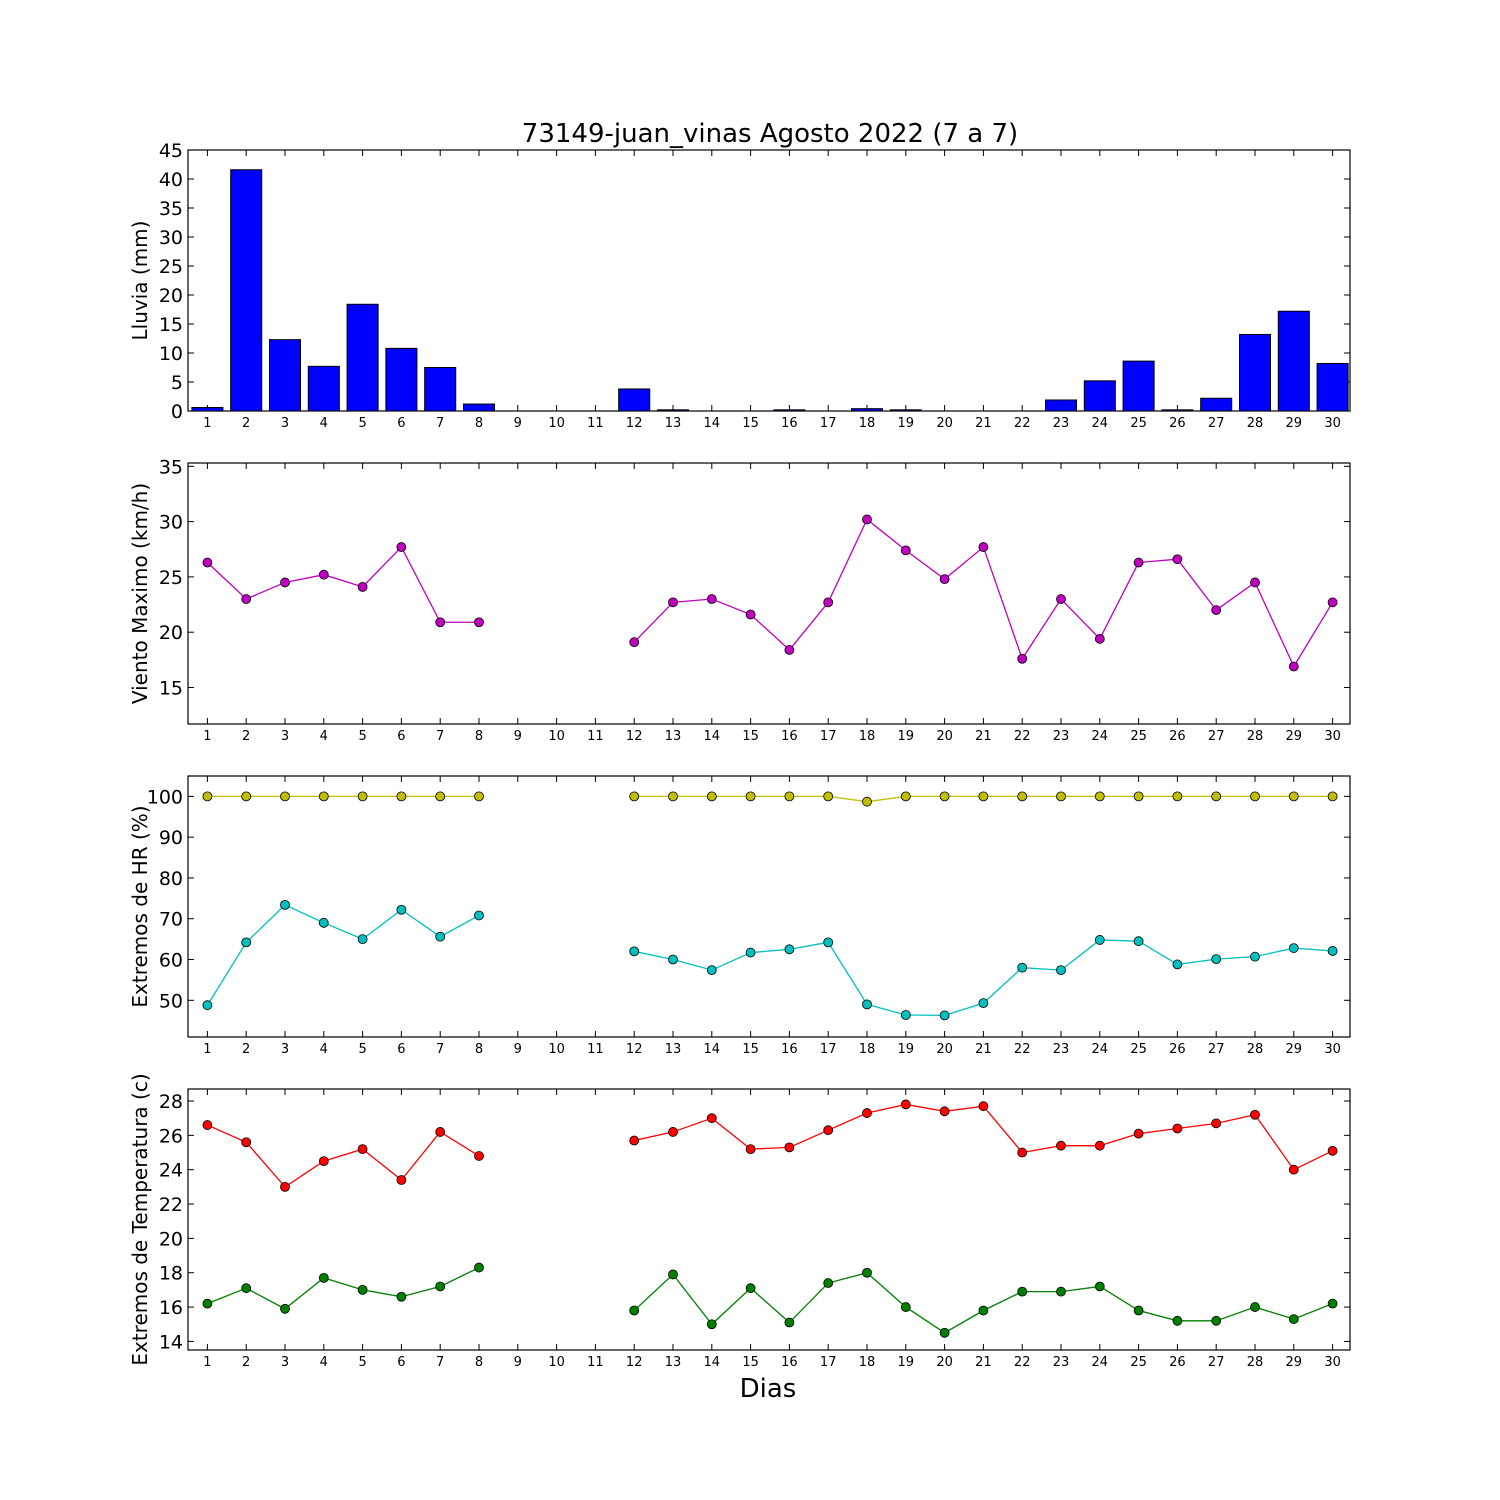 The height and width of the screenshot is (1500, 1500). What do you see at coordinates (324, 423) in the screenshot?
I see `x-tick-label: 4` at bounding box center [324, 423].